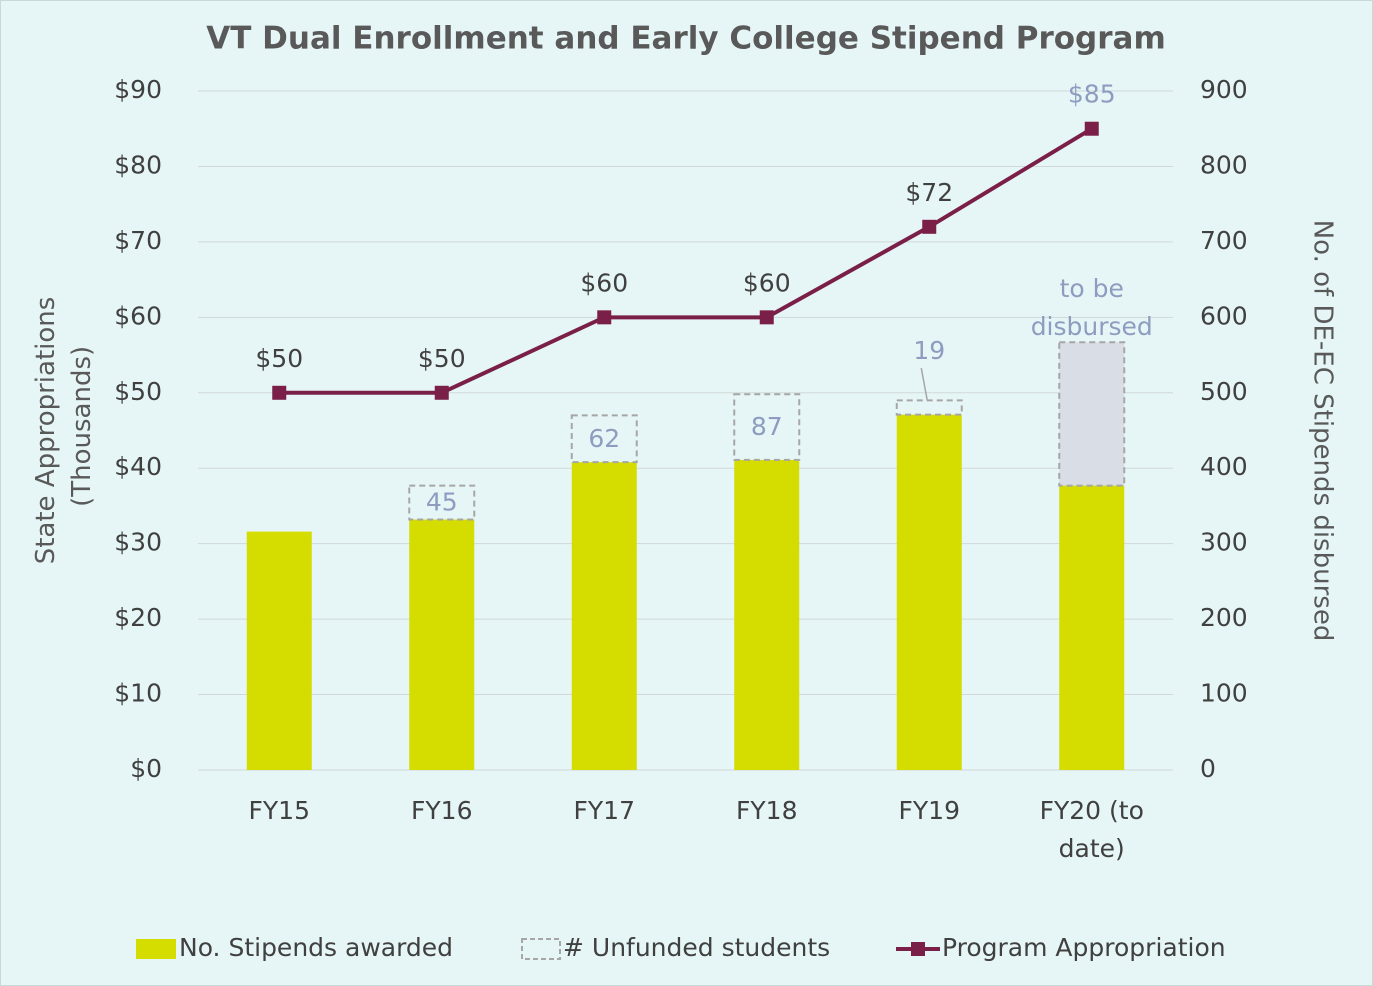  Describe the element at coordinates (138, 164) in the screenshot. I see `y-tick-label: $80` at that location.